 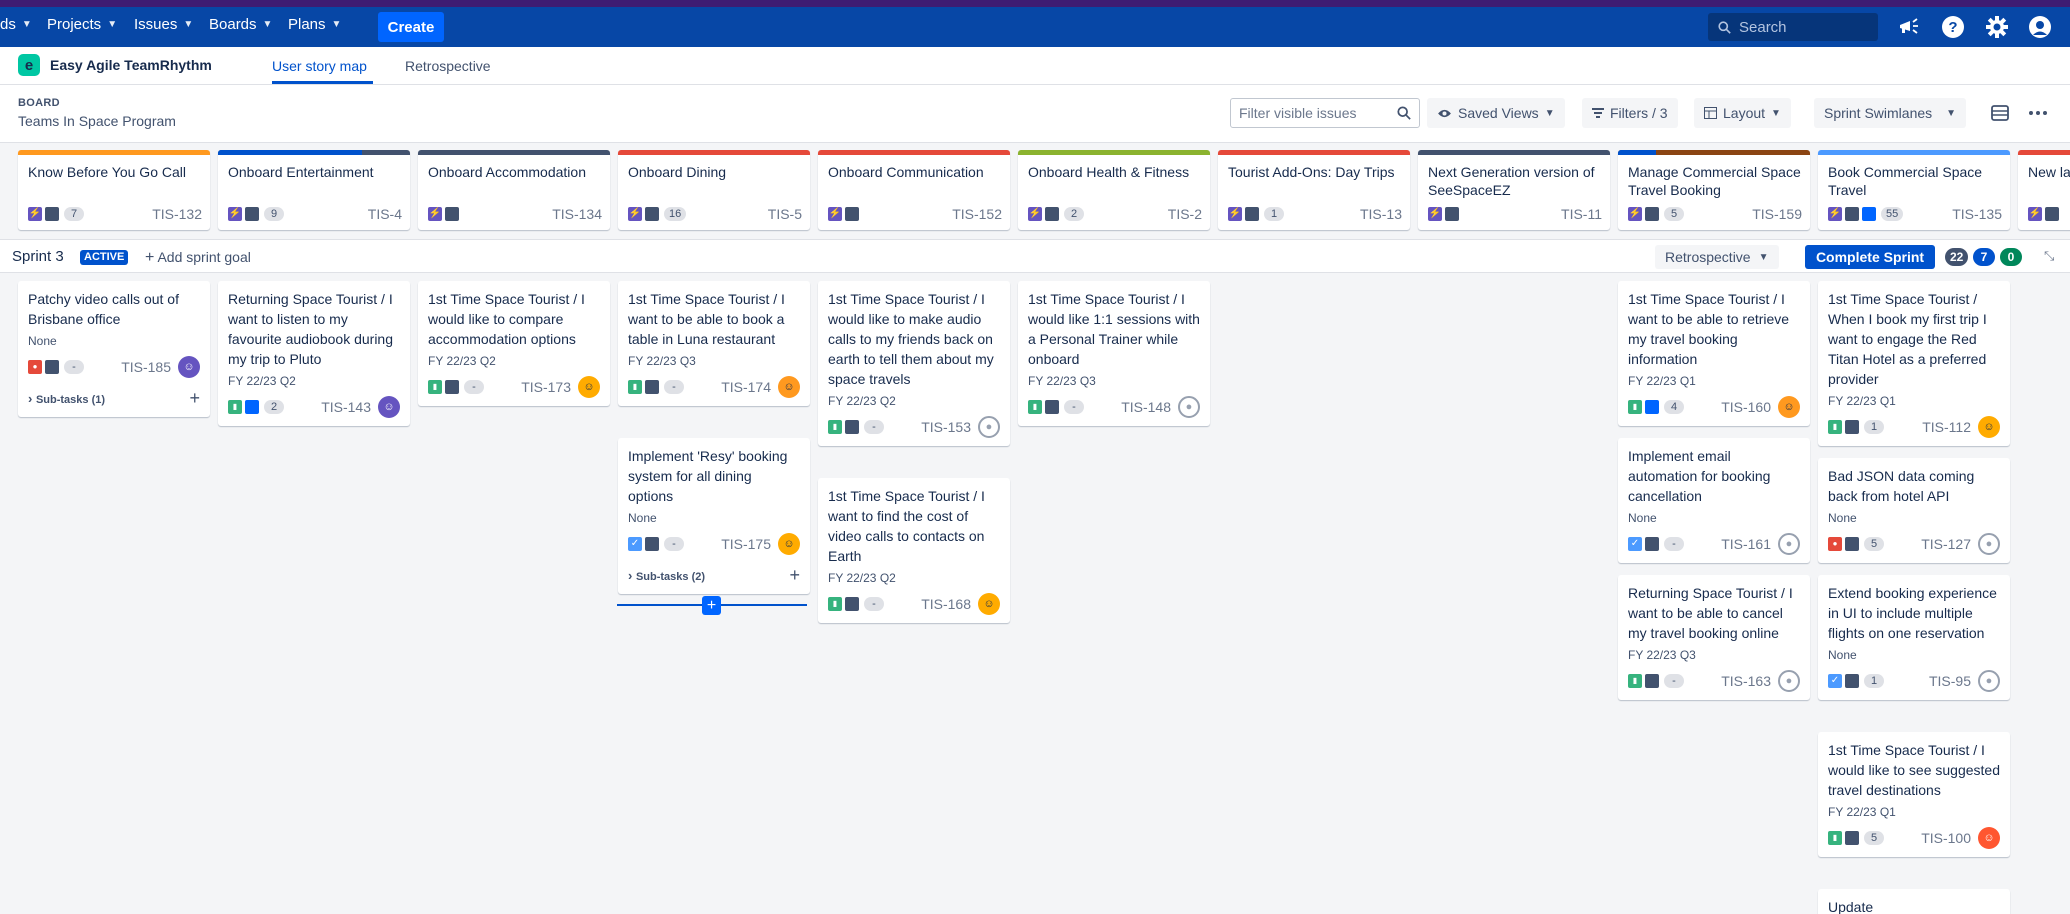 What do you see at coordinates (914, 190) in the screenshot?
I see `epic-card: Onboard Communication ⚡ TIS-152` at bounding box center [914, 190].